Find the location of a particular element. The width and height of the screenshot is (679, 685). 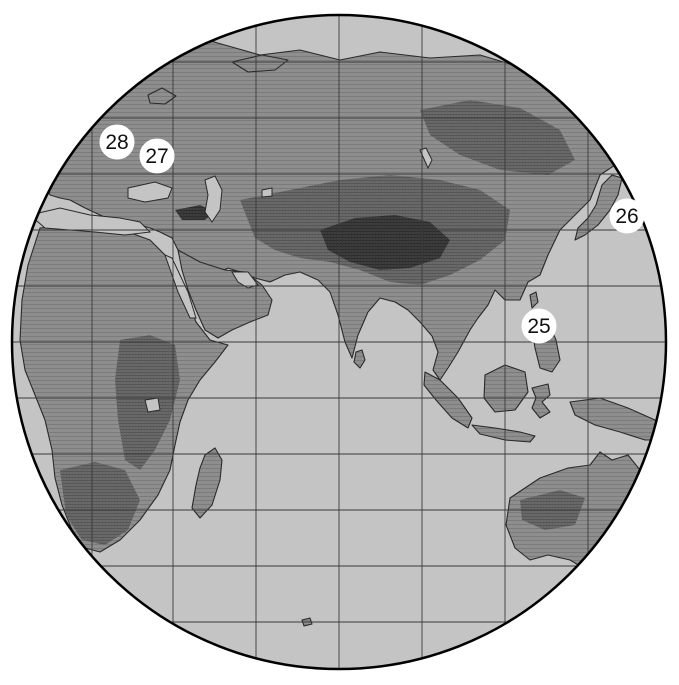

mountain-caucasus is located at coordinates (195, 212).